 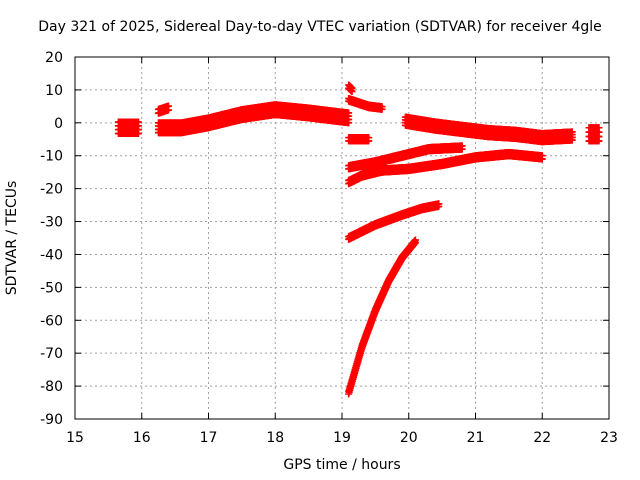 I want to click on x-tick-label: 16, so click(x=142, y=438).